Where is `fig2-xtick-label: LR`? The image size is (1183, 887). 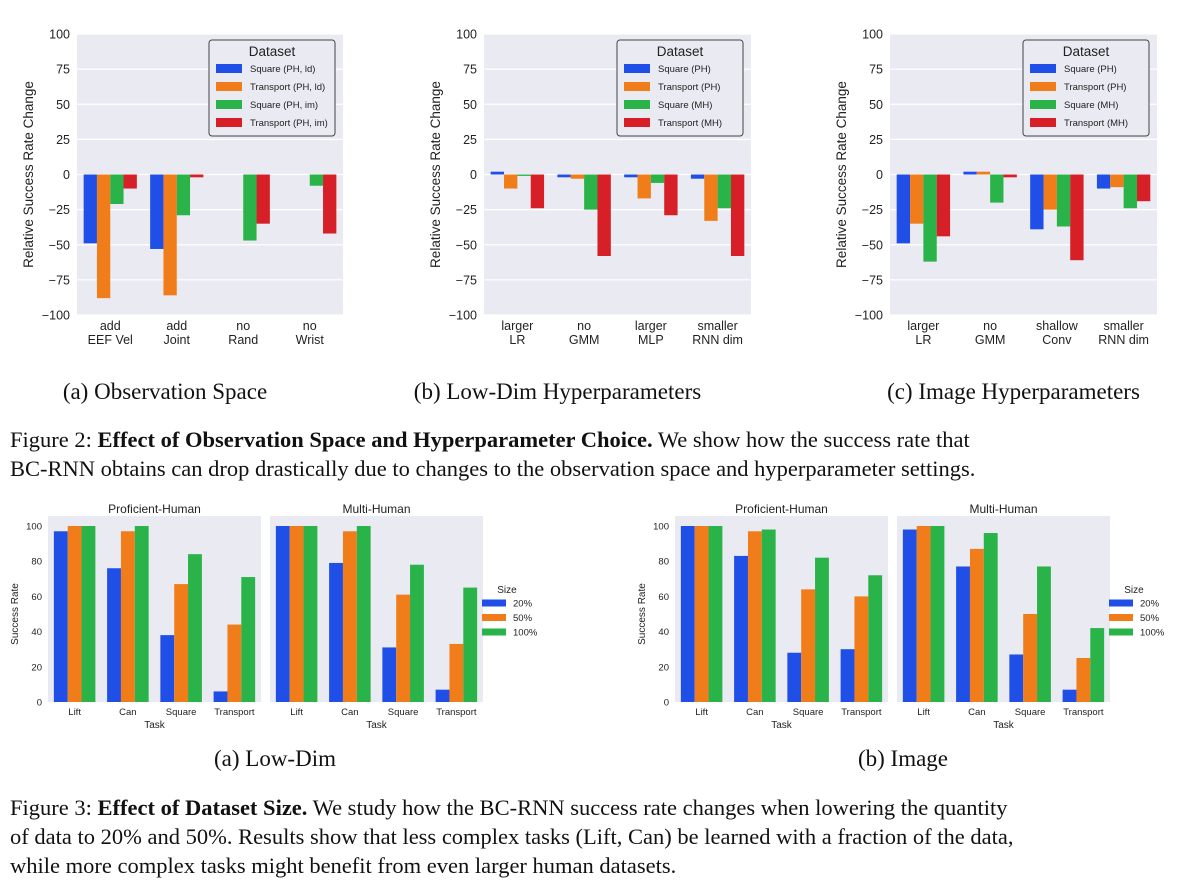 fig2-xtick-label: LR is located at coordinates (517, 340).